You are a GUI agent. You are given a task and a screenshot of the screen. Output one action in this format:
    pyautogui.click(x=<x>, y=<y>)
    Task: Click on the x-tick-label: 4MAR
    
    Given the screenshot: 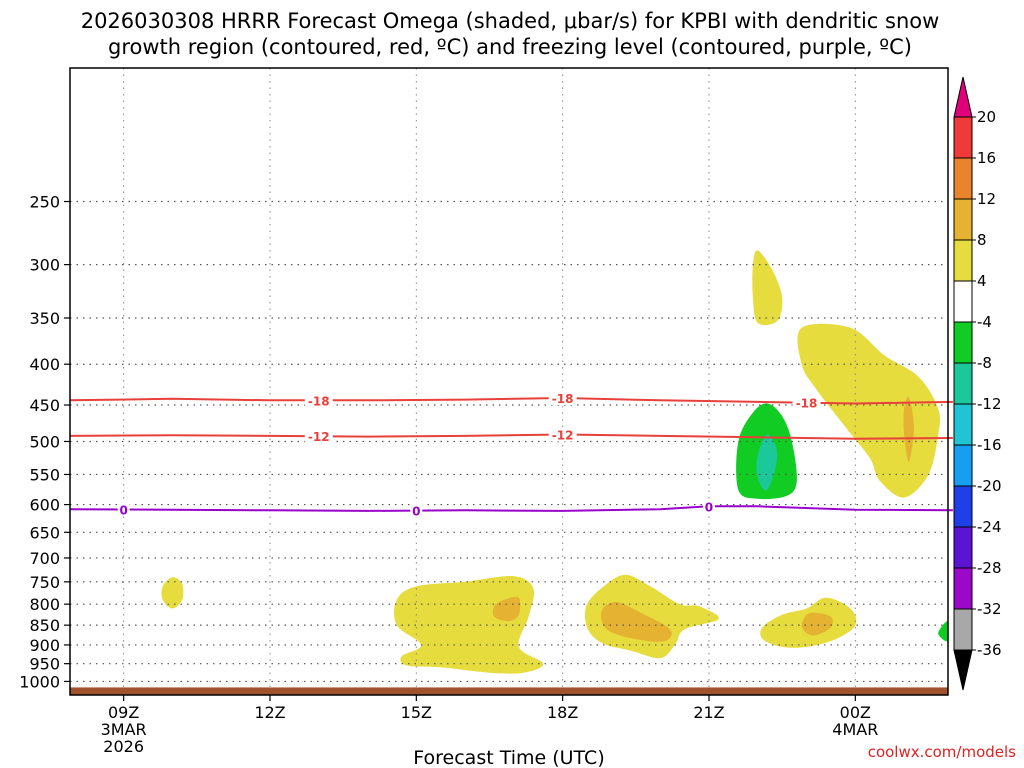 What is the action you would take?
    pyautogui.click(x=855, y=729)
    